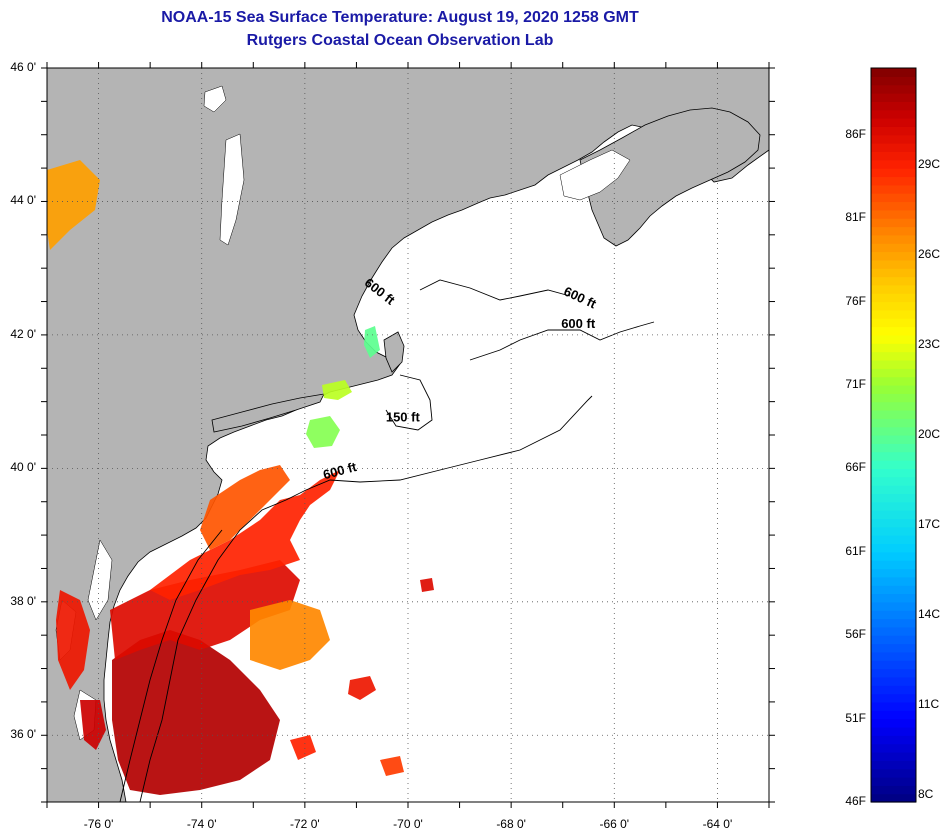  I want to click on lon-tick-label: -72 0', so click(305, 824).